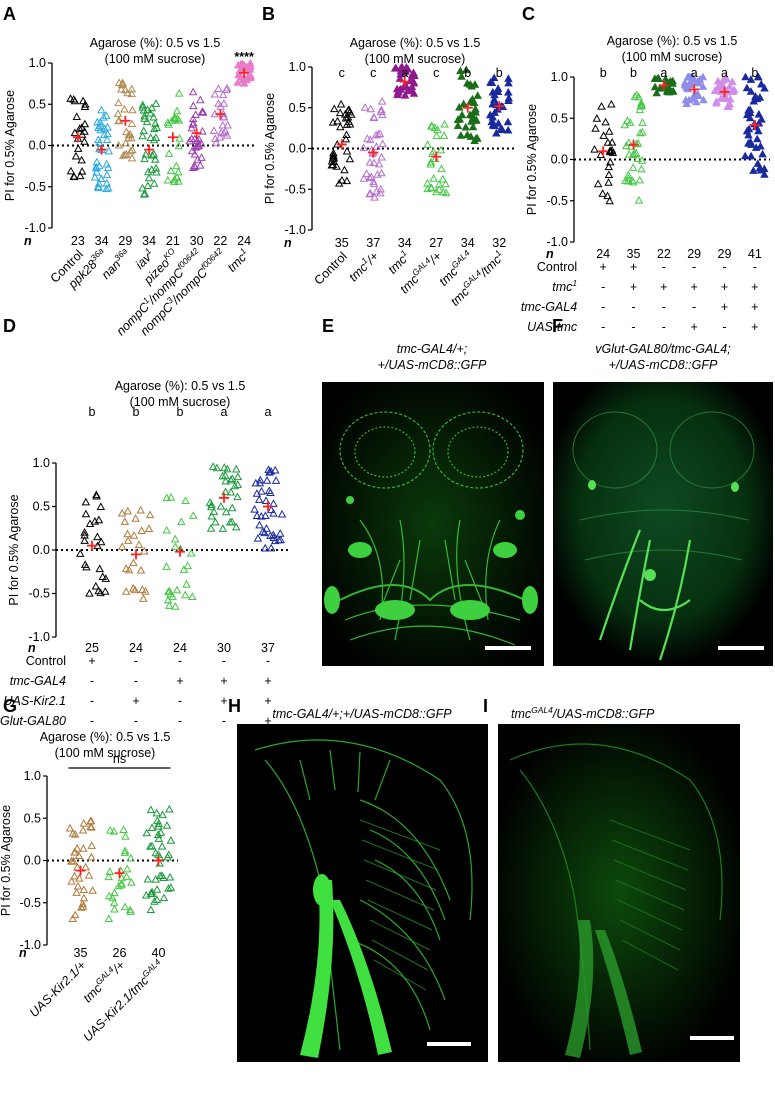 The image size is (775, 1110). Describe the element at coordinates (78, 241) in the screenshot. I see `n-label: 23` at that location.